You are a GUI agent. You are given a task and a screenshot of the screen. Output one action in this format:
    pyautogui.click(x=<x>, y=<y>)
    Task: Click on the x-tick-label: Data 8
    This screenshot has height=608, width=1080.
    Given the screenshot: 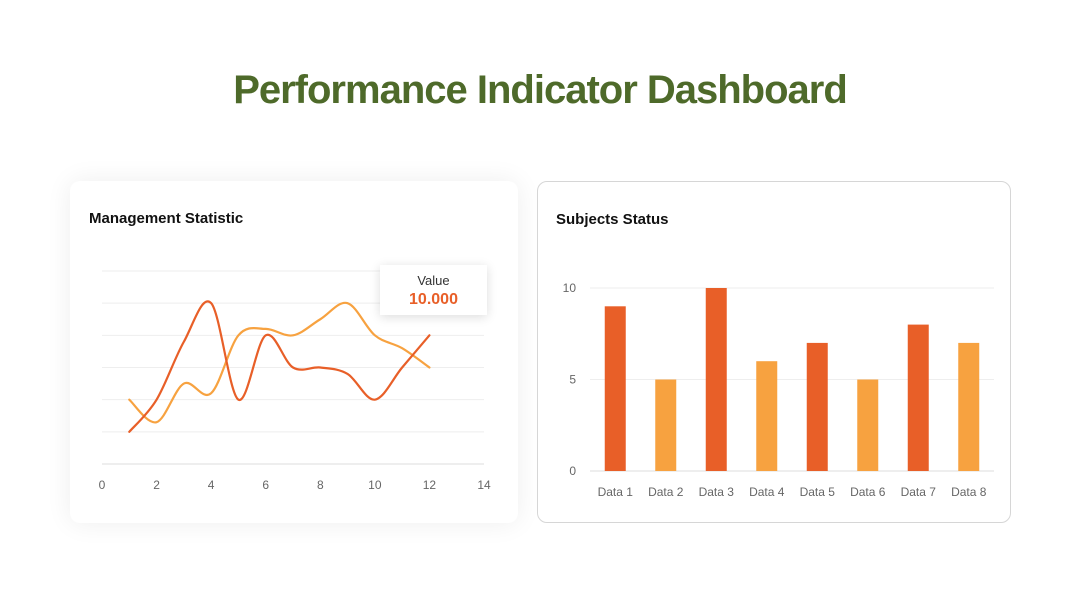 What is the action you would take?
    pyautogui.click(x=969, y=492)
    